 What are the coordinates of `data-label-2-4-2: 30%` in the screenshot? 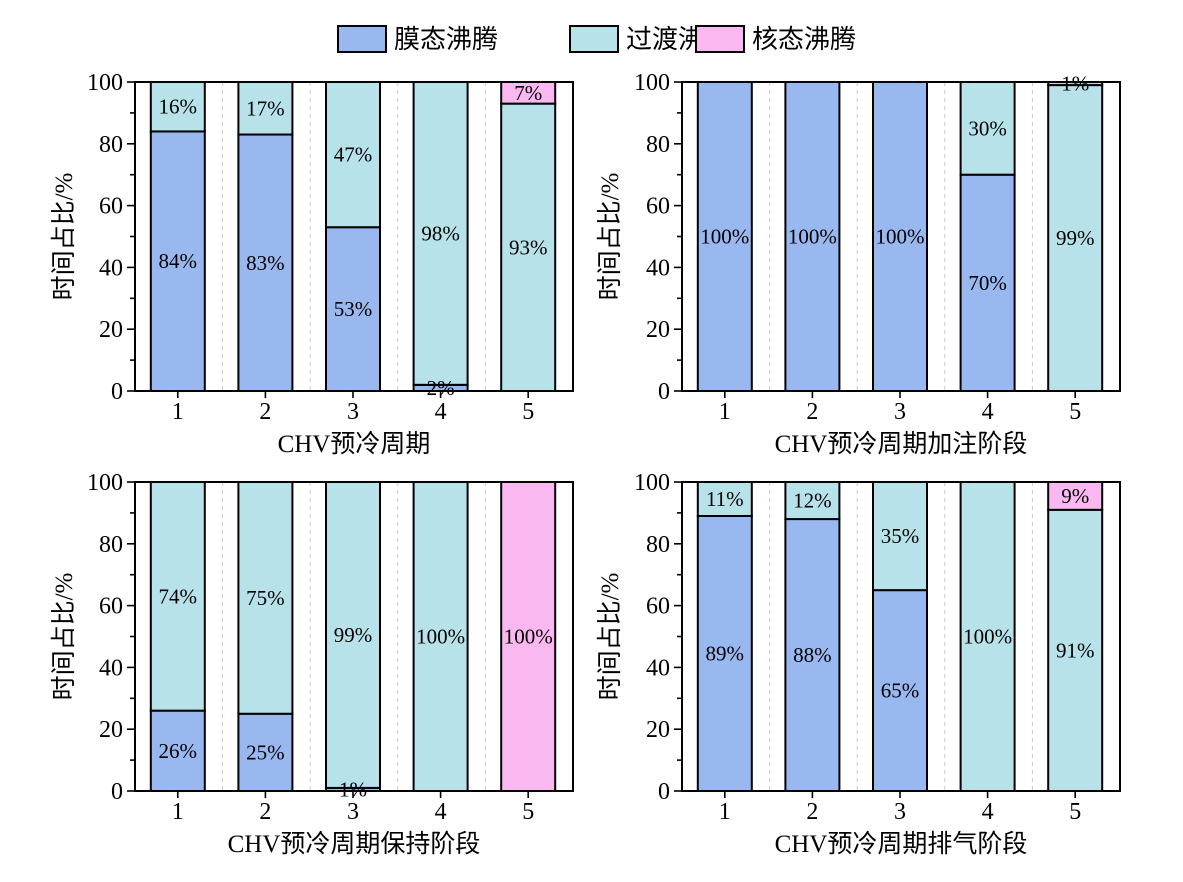 It's located at (987, 128).